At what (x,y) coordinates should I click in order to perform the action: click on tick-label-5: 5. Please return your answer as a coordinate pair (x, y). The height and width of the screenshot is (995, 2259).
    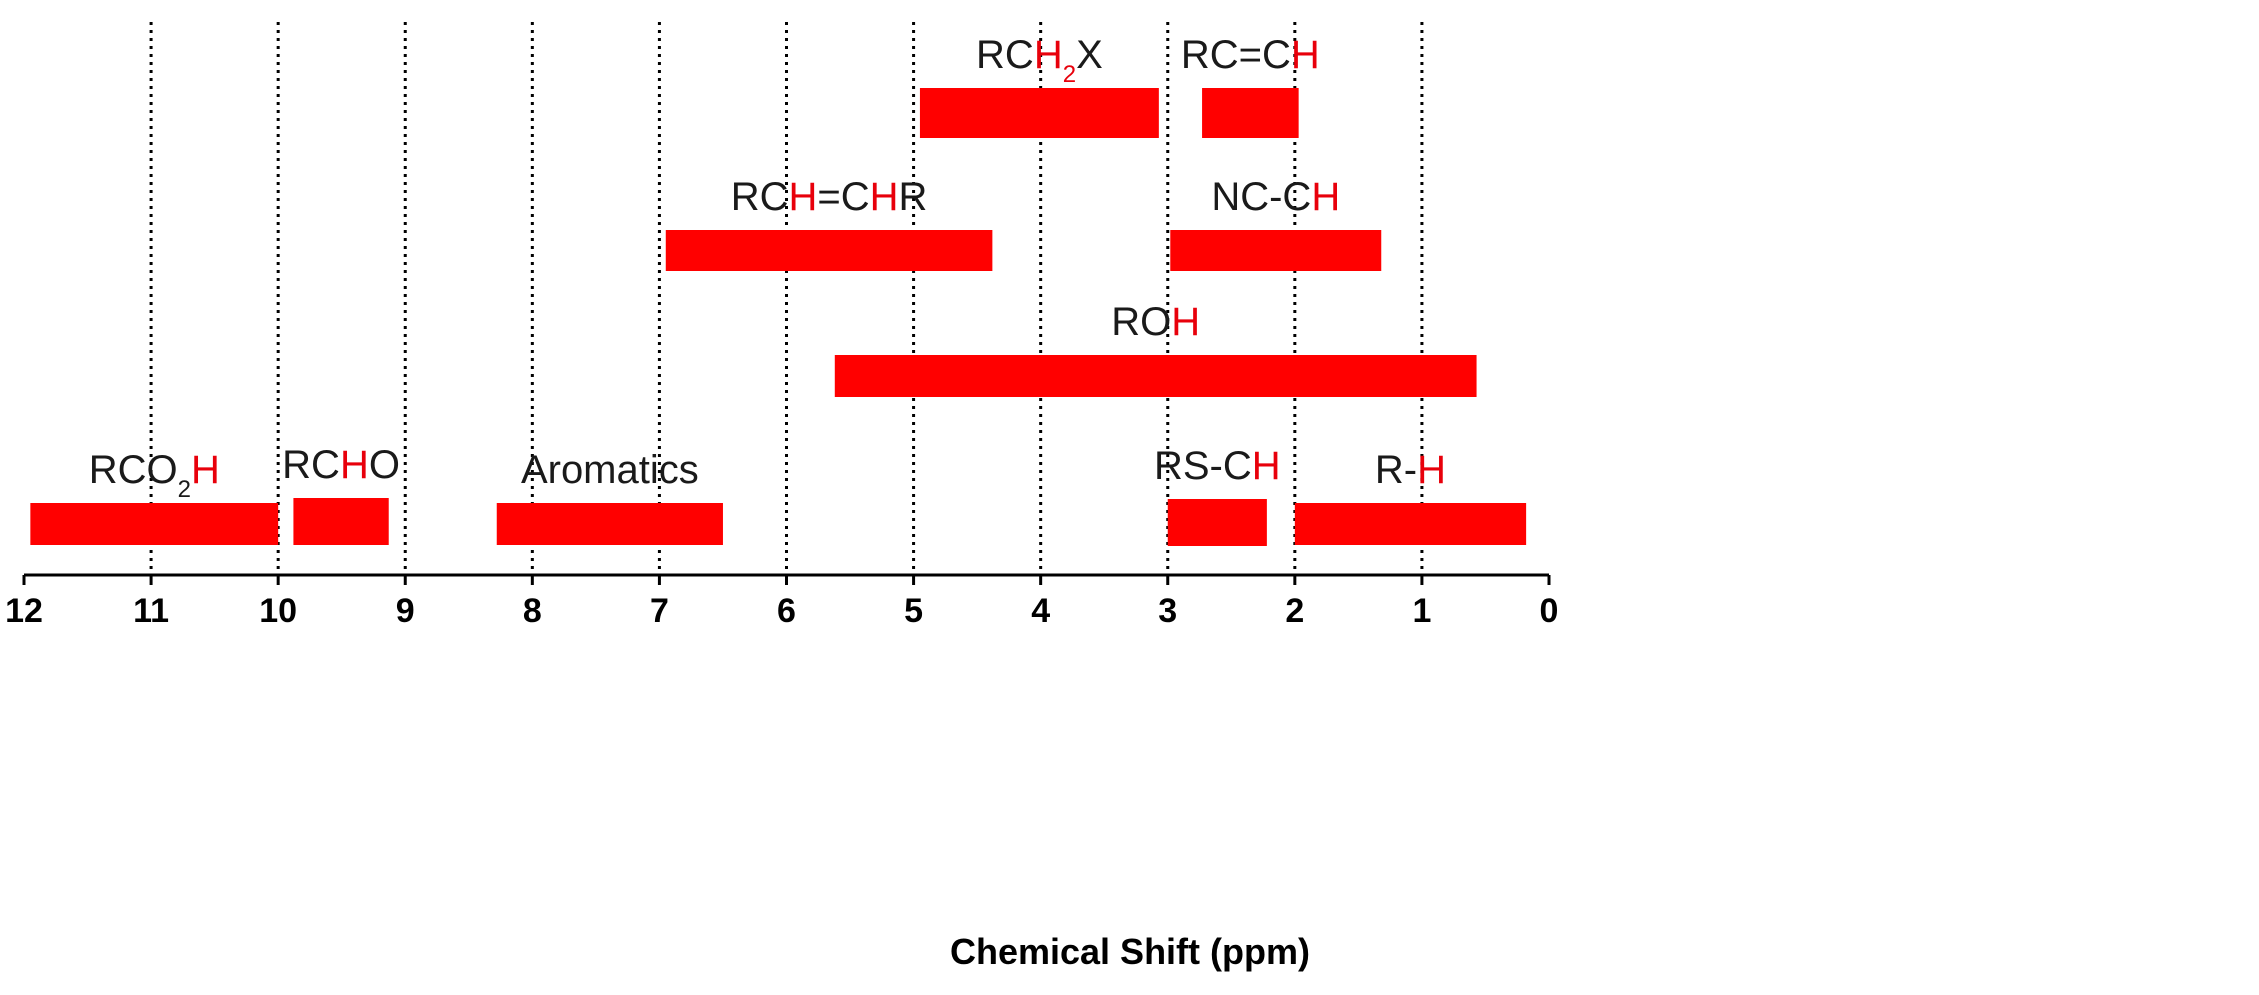
    Looking at the image, I should click on (913, 611).